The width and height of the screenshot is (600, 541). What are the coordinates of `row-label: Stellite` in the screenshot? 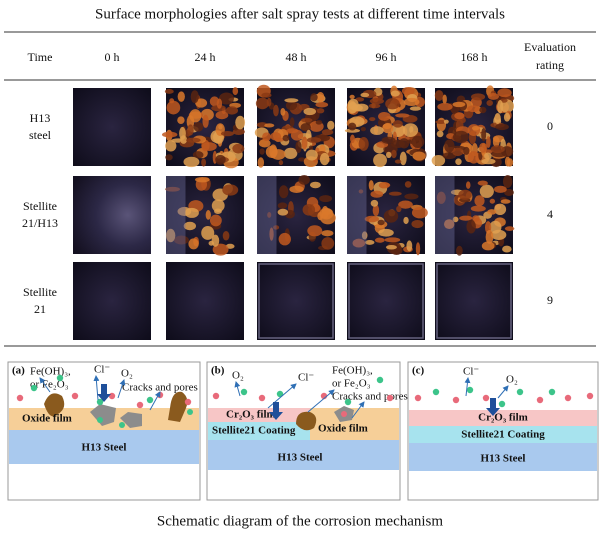 It's located at (40, 206).